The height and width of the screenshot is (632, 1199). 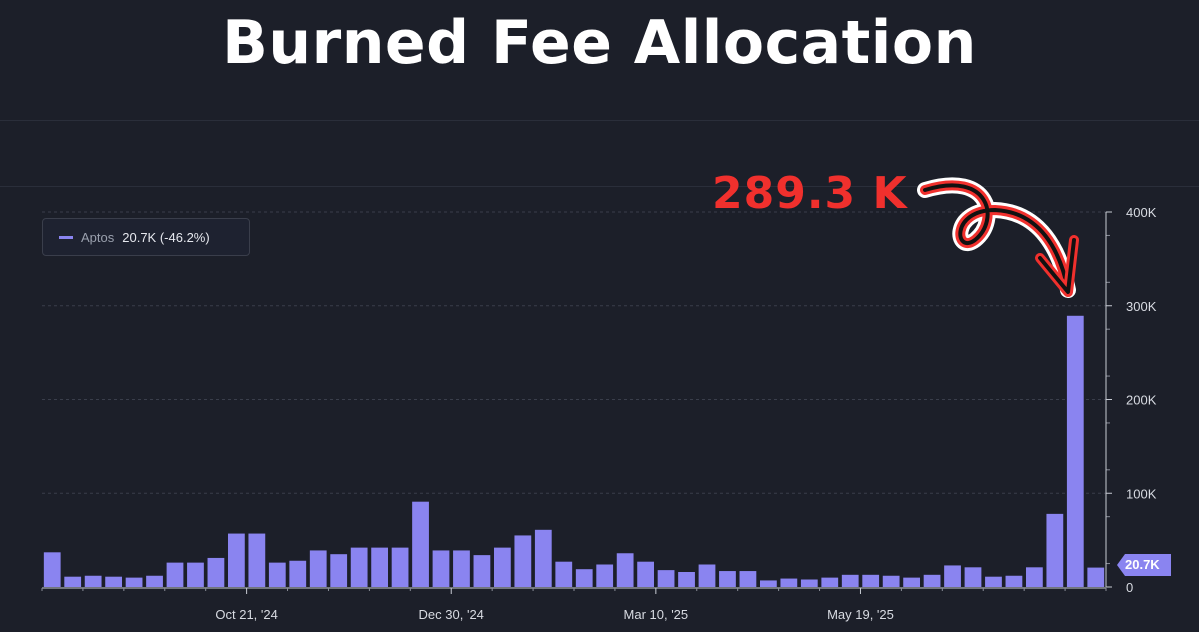 I want to click on y-tick-label: 200K, so click(x=1141, y=400).